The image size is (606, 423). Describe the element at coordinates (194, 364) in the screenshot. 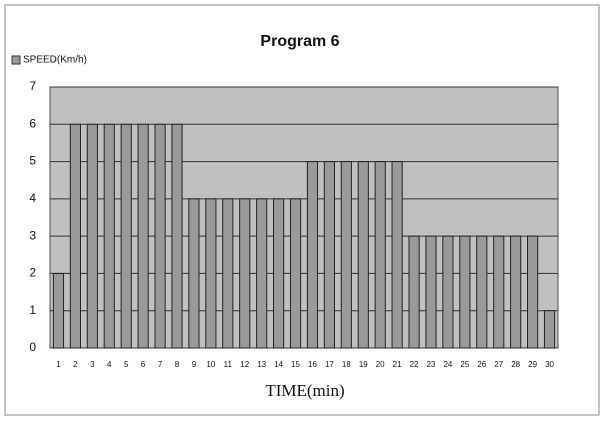

I see `x-tick-label: 9` at that location.